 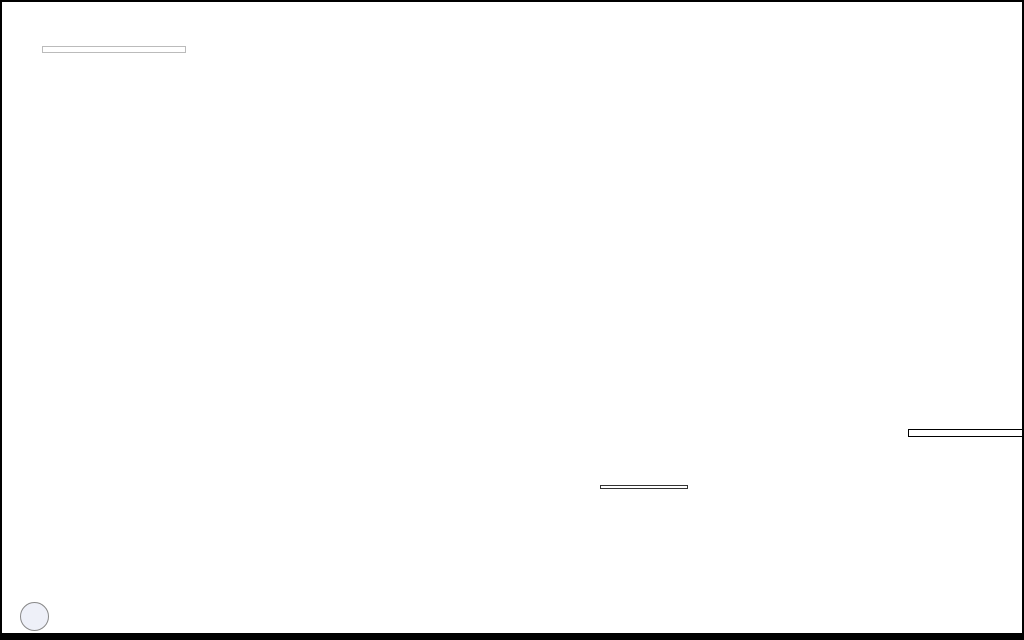 What do you see at coordinates (965, 433) in the screenshot?
I see `hodograph-stats-box` at bounding box center [965, 433].